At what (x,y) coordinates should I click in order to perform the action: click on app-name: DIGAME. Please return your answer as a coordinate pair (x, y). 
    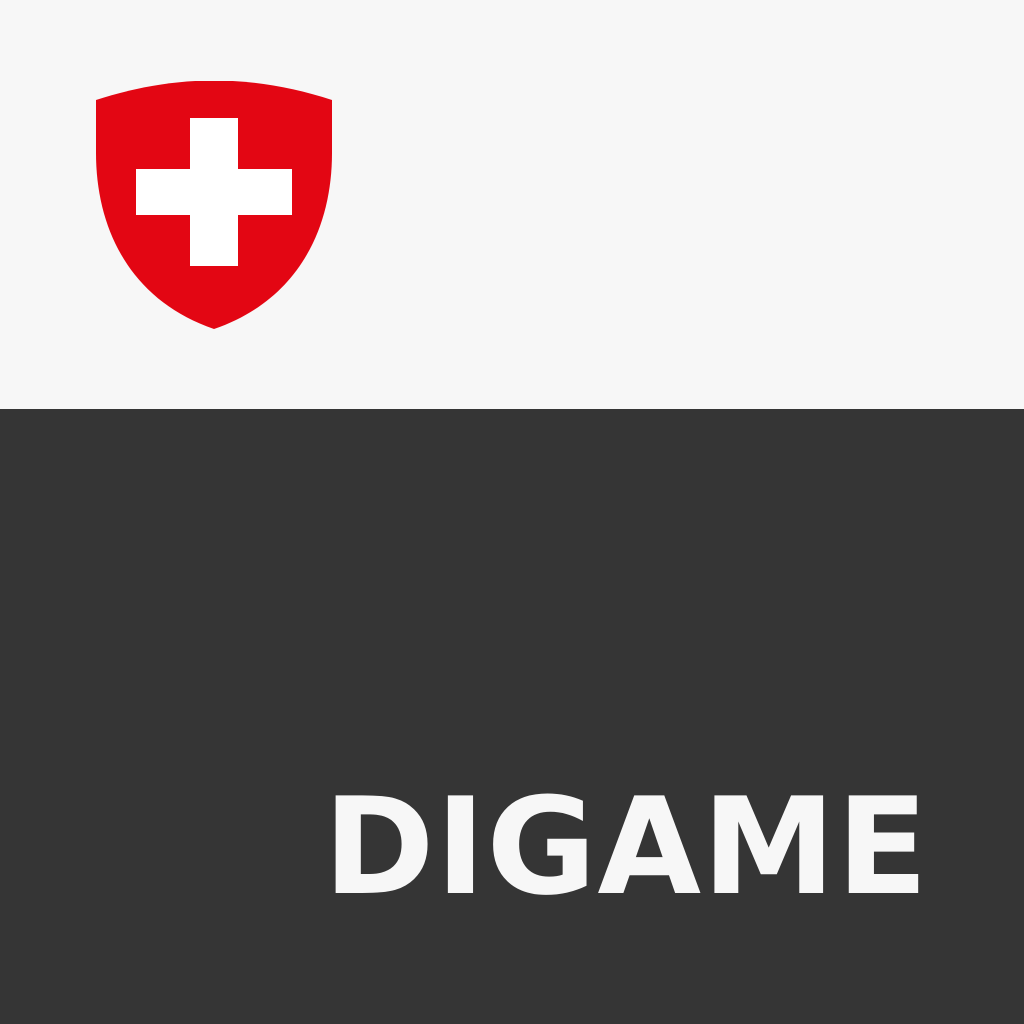
    Looking at the image, I should click on (626, 847).